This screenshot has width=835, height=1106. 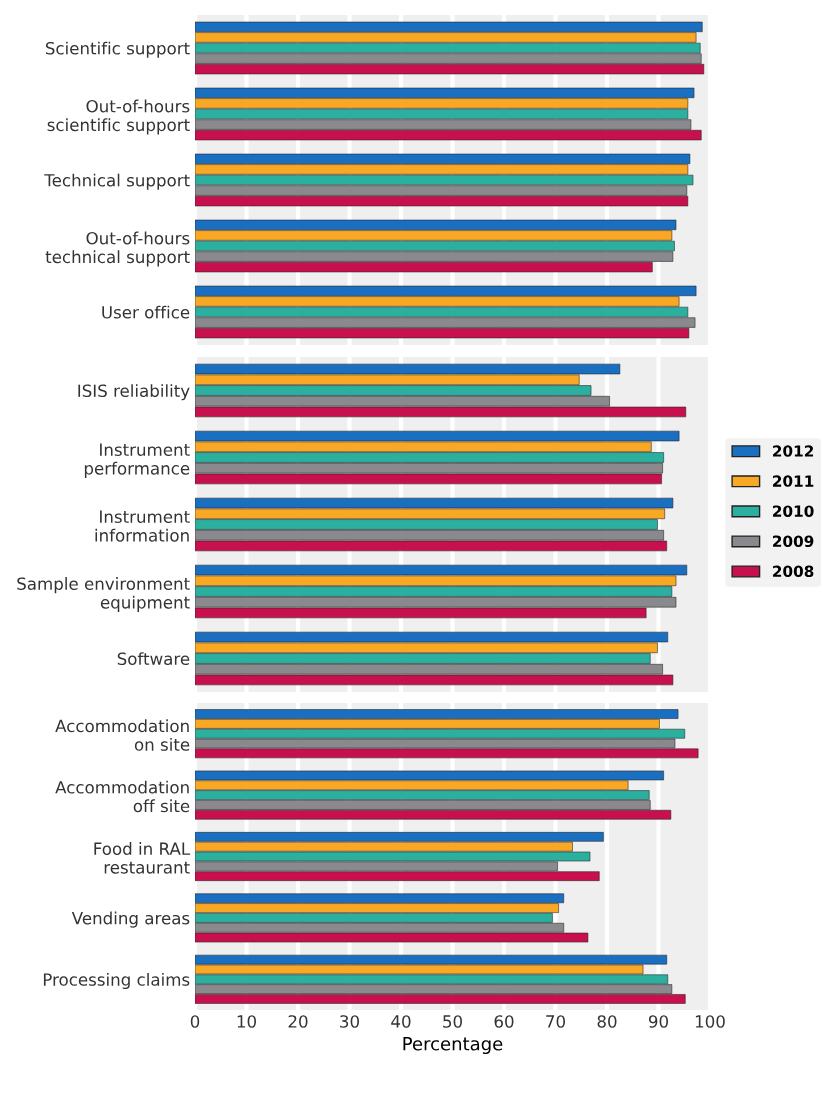 What do you see at coordinates (607, 1021) in the screenshot?
I see `x-tick-label: 80` at bounding box center [607, 1021].